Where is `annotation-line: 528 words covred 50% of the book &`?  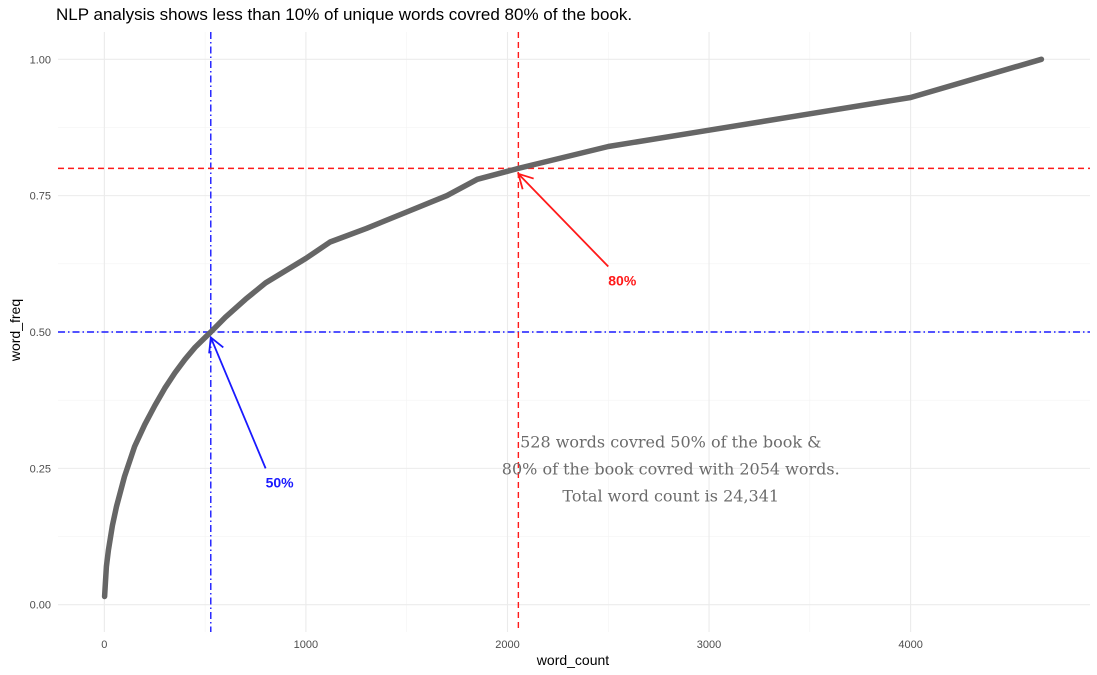
annotation-line: 528 words covred 50% of the book & is located at coordinates (670, 441).